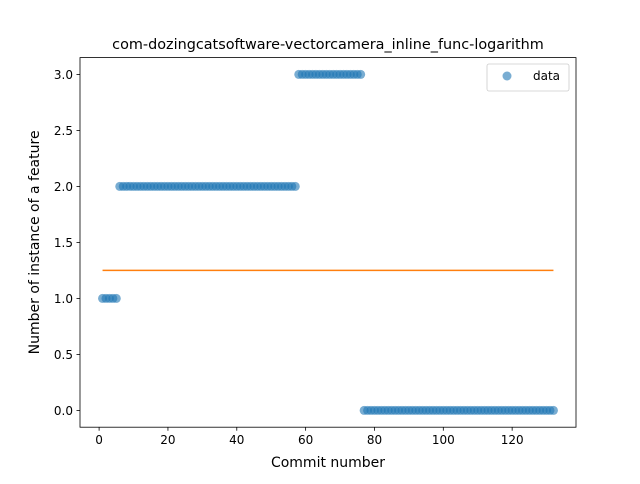 This screenshot has height=484, width=640. What do you see at coordinates (546, 76) in the screenshot?
I see `legend-label: data` at bounding box center [546, 76].